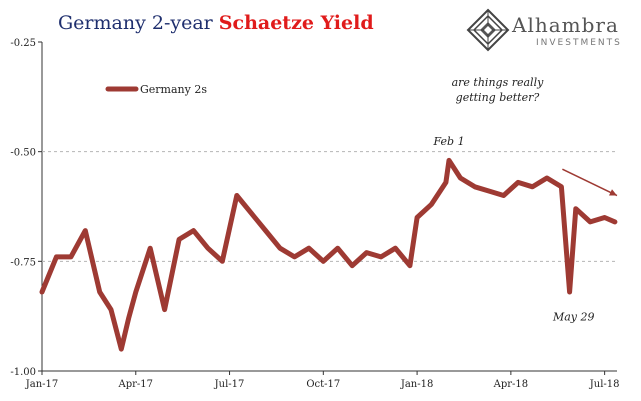 This screenshot has height=401, width=641. I want to click on chart-title-part1: Germany 2-year, so click(138, 23).